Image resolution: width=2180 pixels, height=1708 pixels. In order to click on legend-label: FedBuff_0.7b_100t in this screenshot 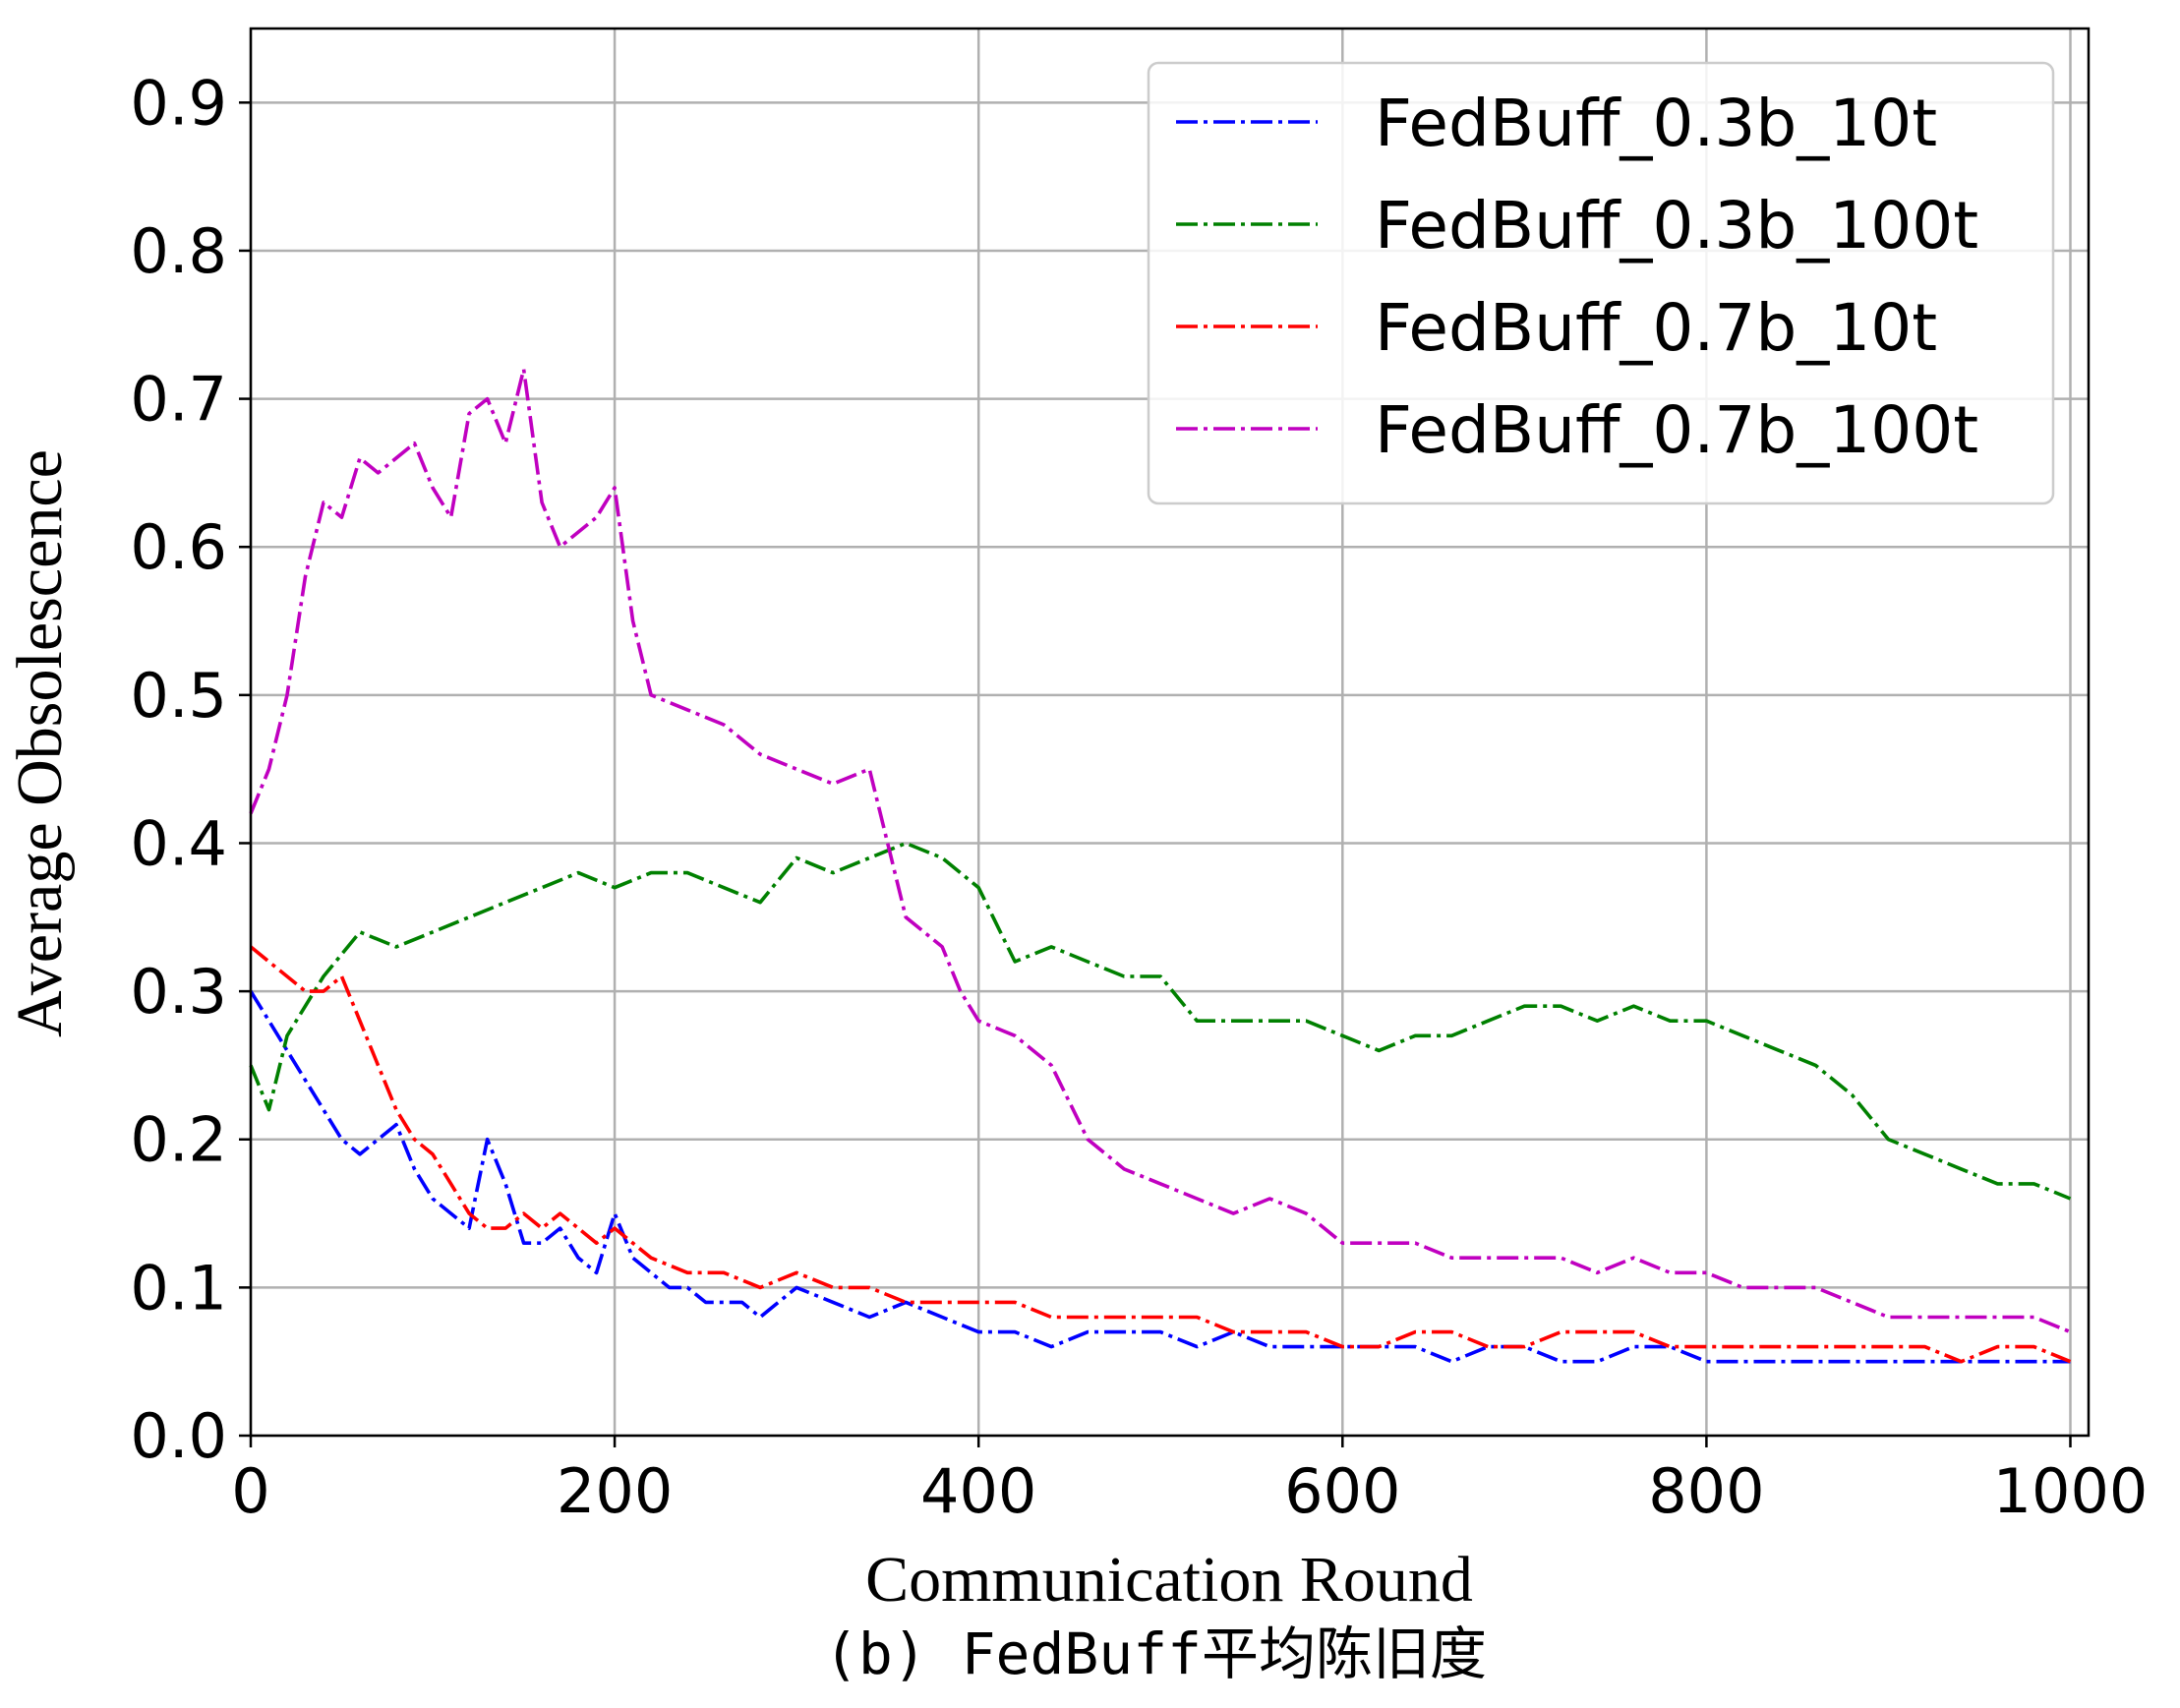, I will do `click(1676, 430)`.